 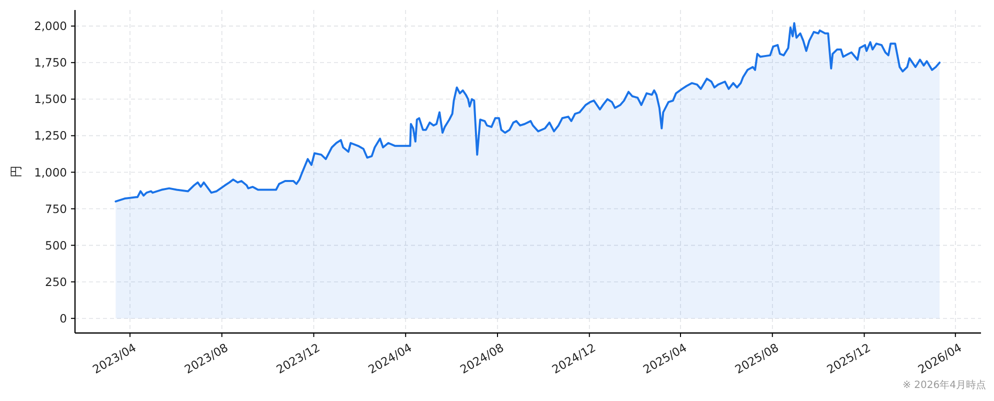 I want to click on y-tick-label: 0, so click(x=63, y=318).